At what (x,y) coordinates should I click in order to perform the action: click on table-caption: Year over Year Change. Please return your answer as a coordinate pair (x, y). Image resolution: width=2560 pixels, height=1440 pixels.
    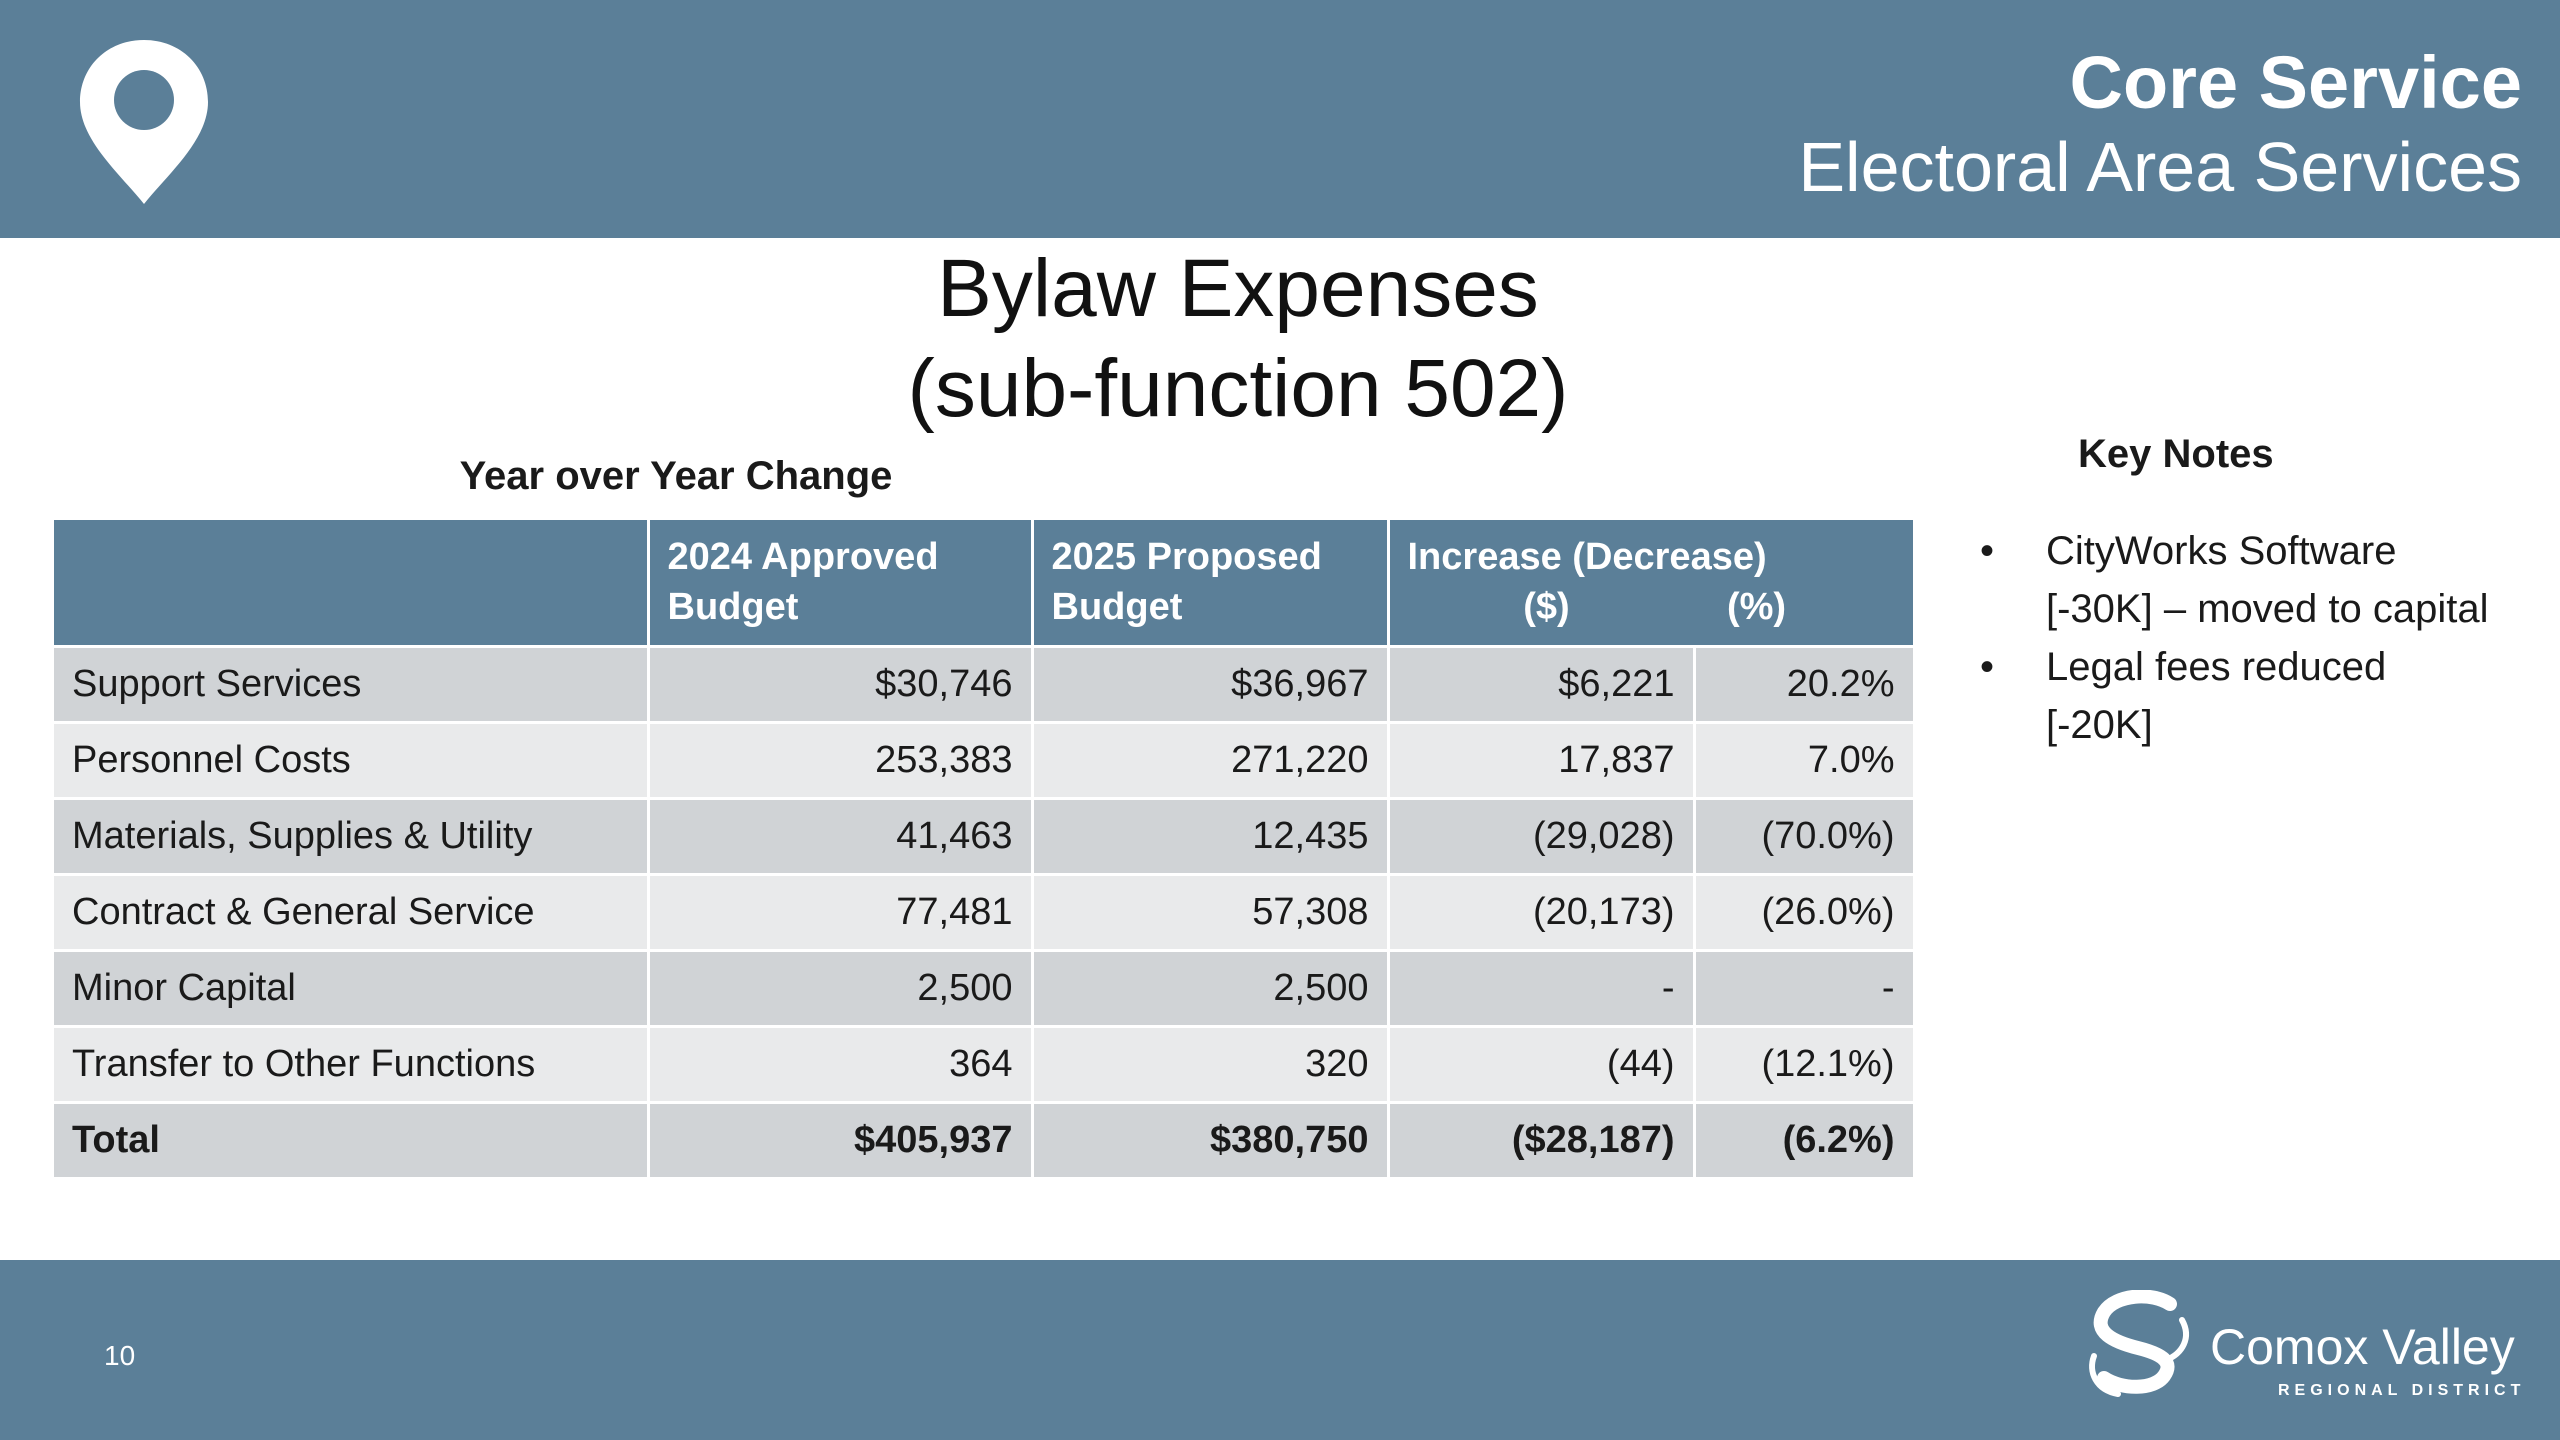
    Looking at the image, I should click on (676, 476).